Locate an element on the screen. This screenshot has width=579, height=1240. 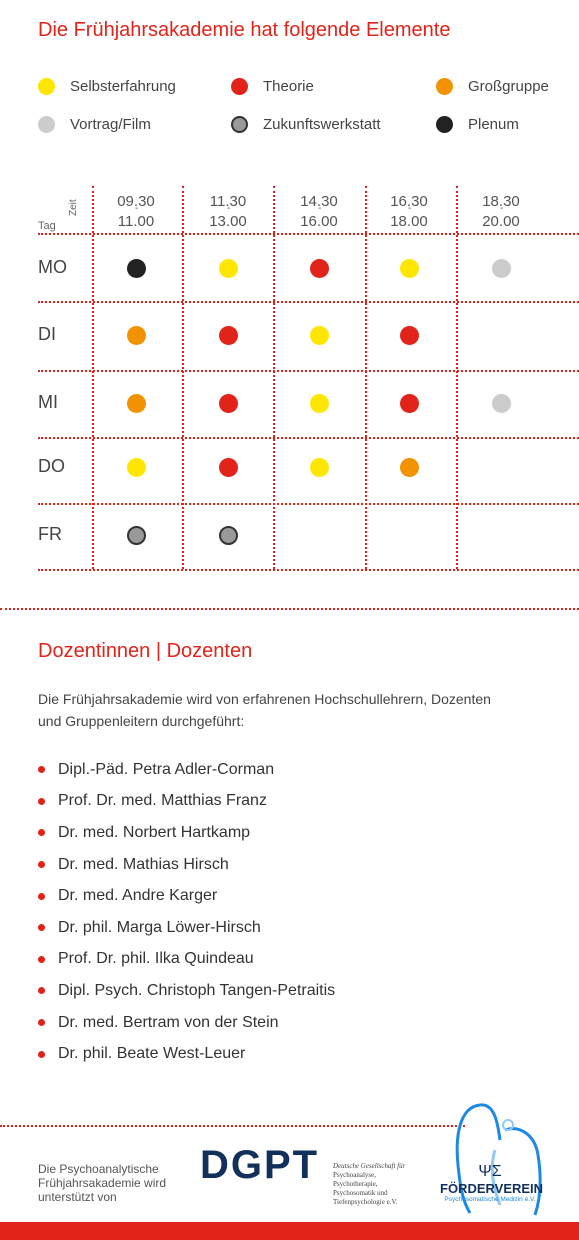
time-end: 11.00 is located at coordinates (136, 221).